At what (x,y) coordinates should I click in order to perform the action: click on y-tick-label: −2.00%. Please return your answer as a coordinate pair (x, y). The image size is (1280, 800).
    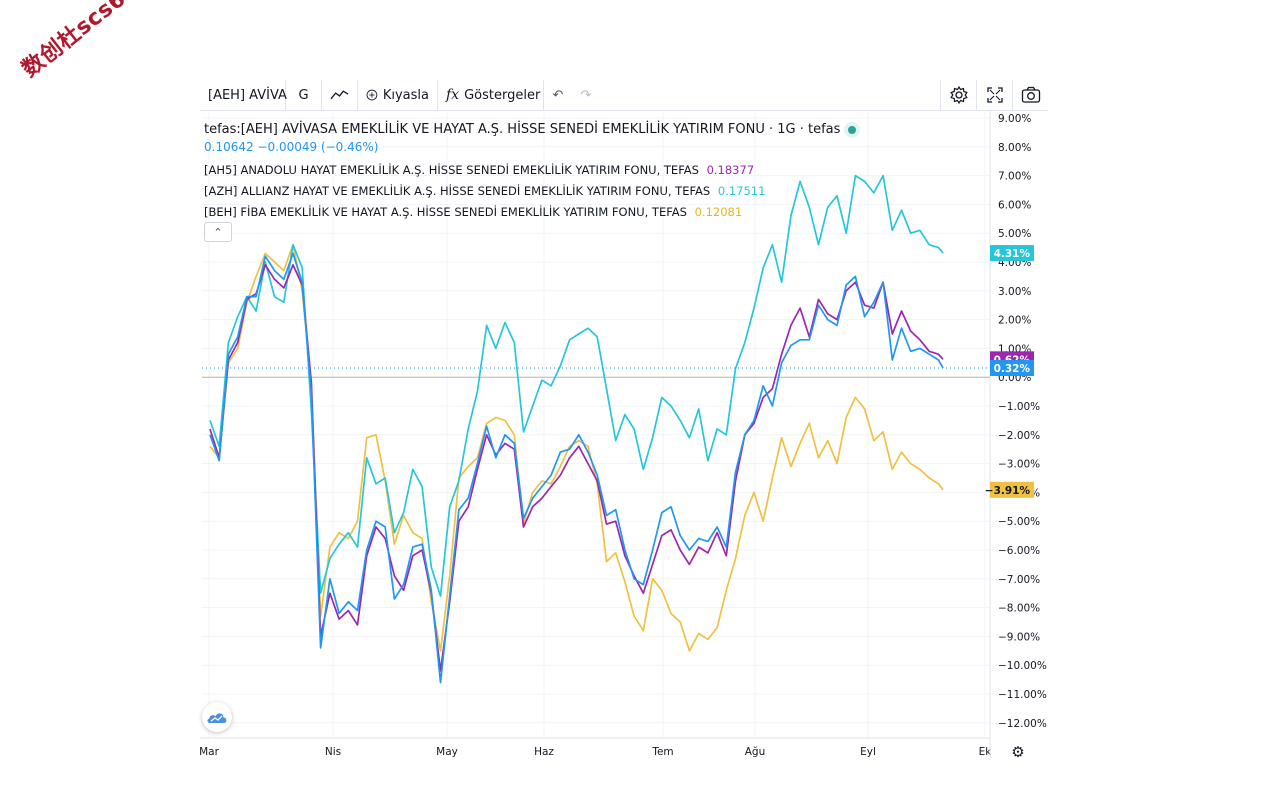
    Looking at the image, I should click on (1019, 436).